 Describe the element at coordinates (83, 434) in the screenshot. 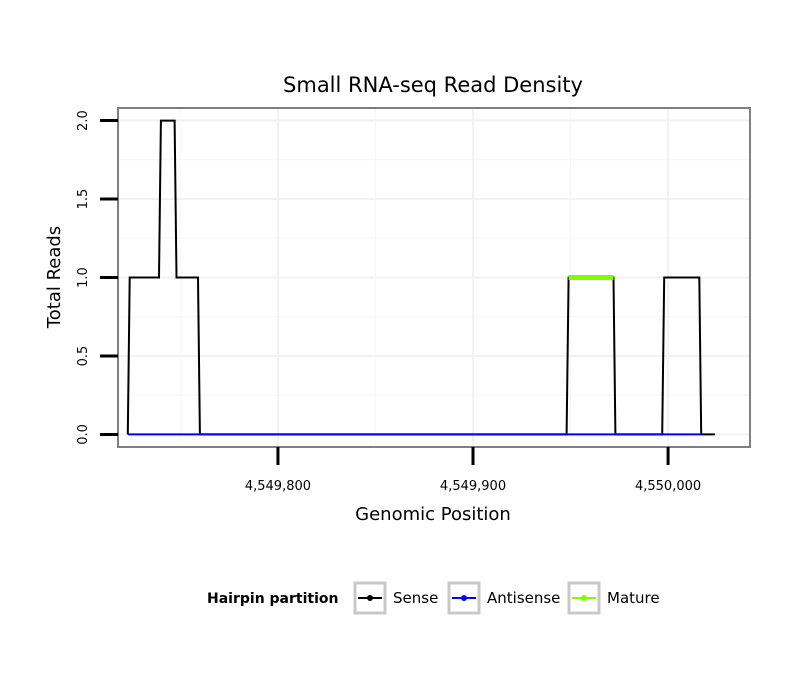

I see `y-tick-label: 0.0` at that location.